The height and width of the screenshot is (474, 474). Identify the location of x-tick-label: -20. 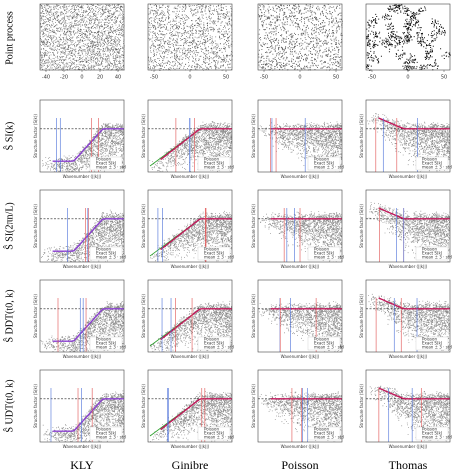
(64, 78).